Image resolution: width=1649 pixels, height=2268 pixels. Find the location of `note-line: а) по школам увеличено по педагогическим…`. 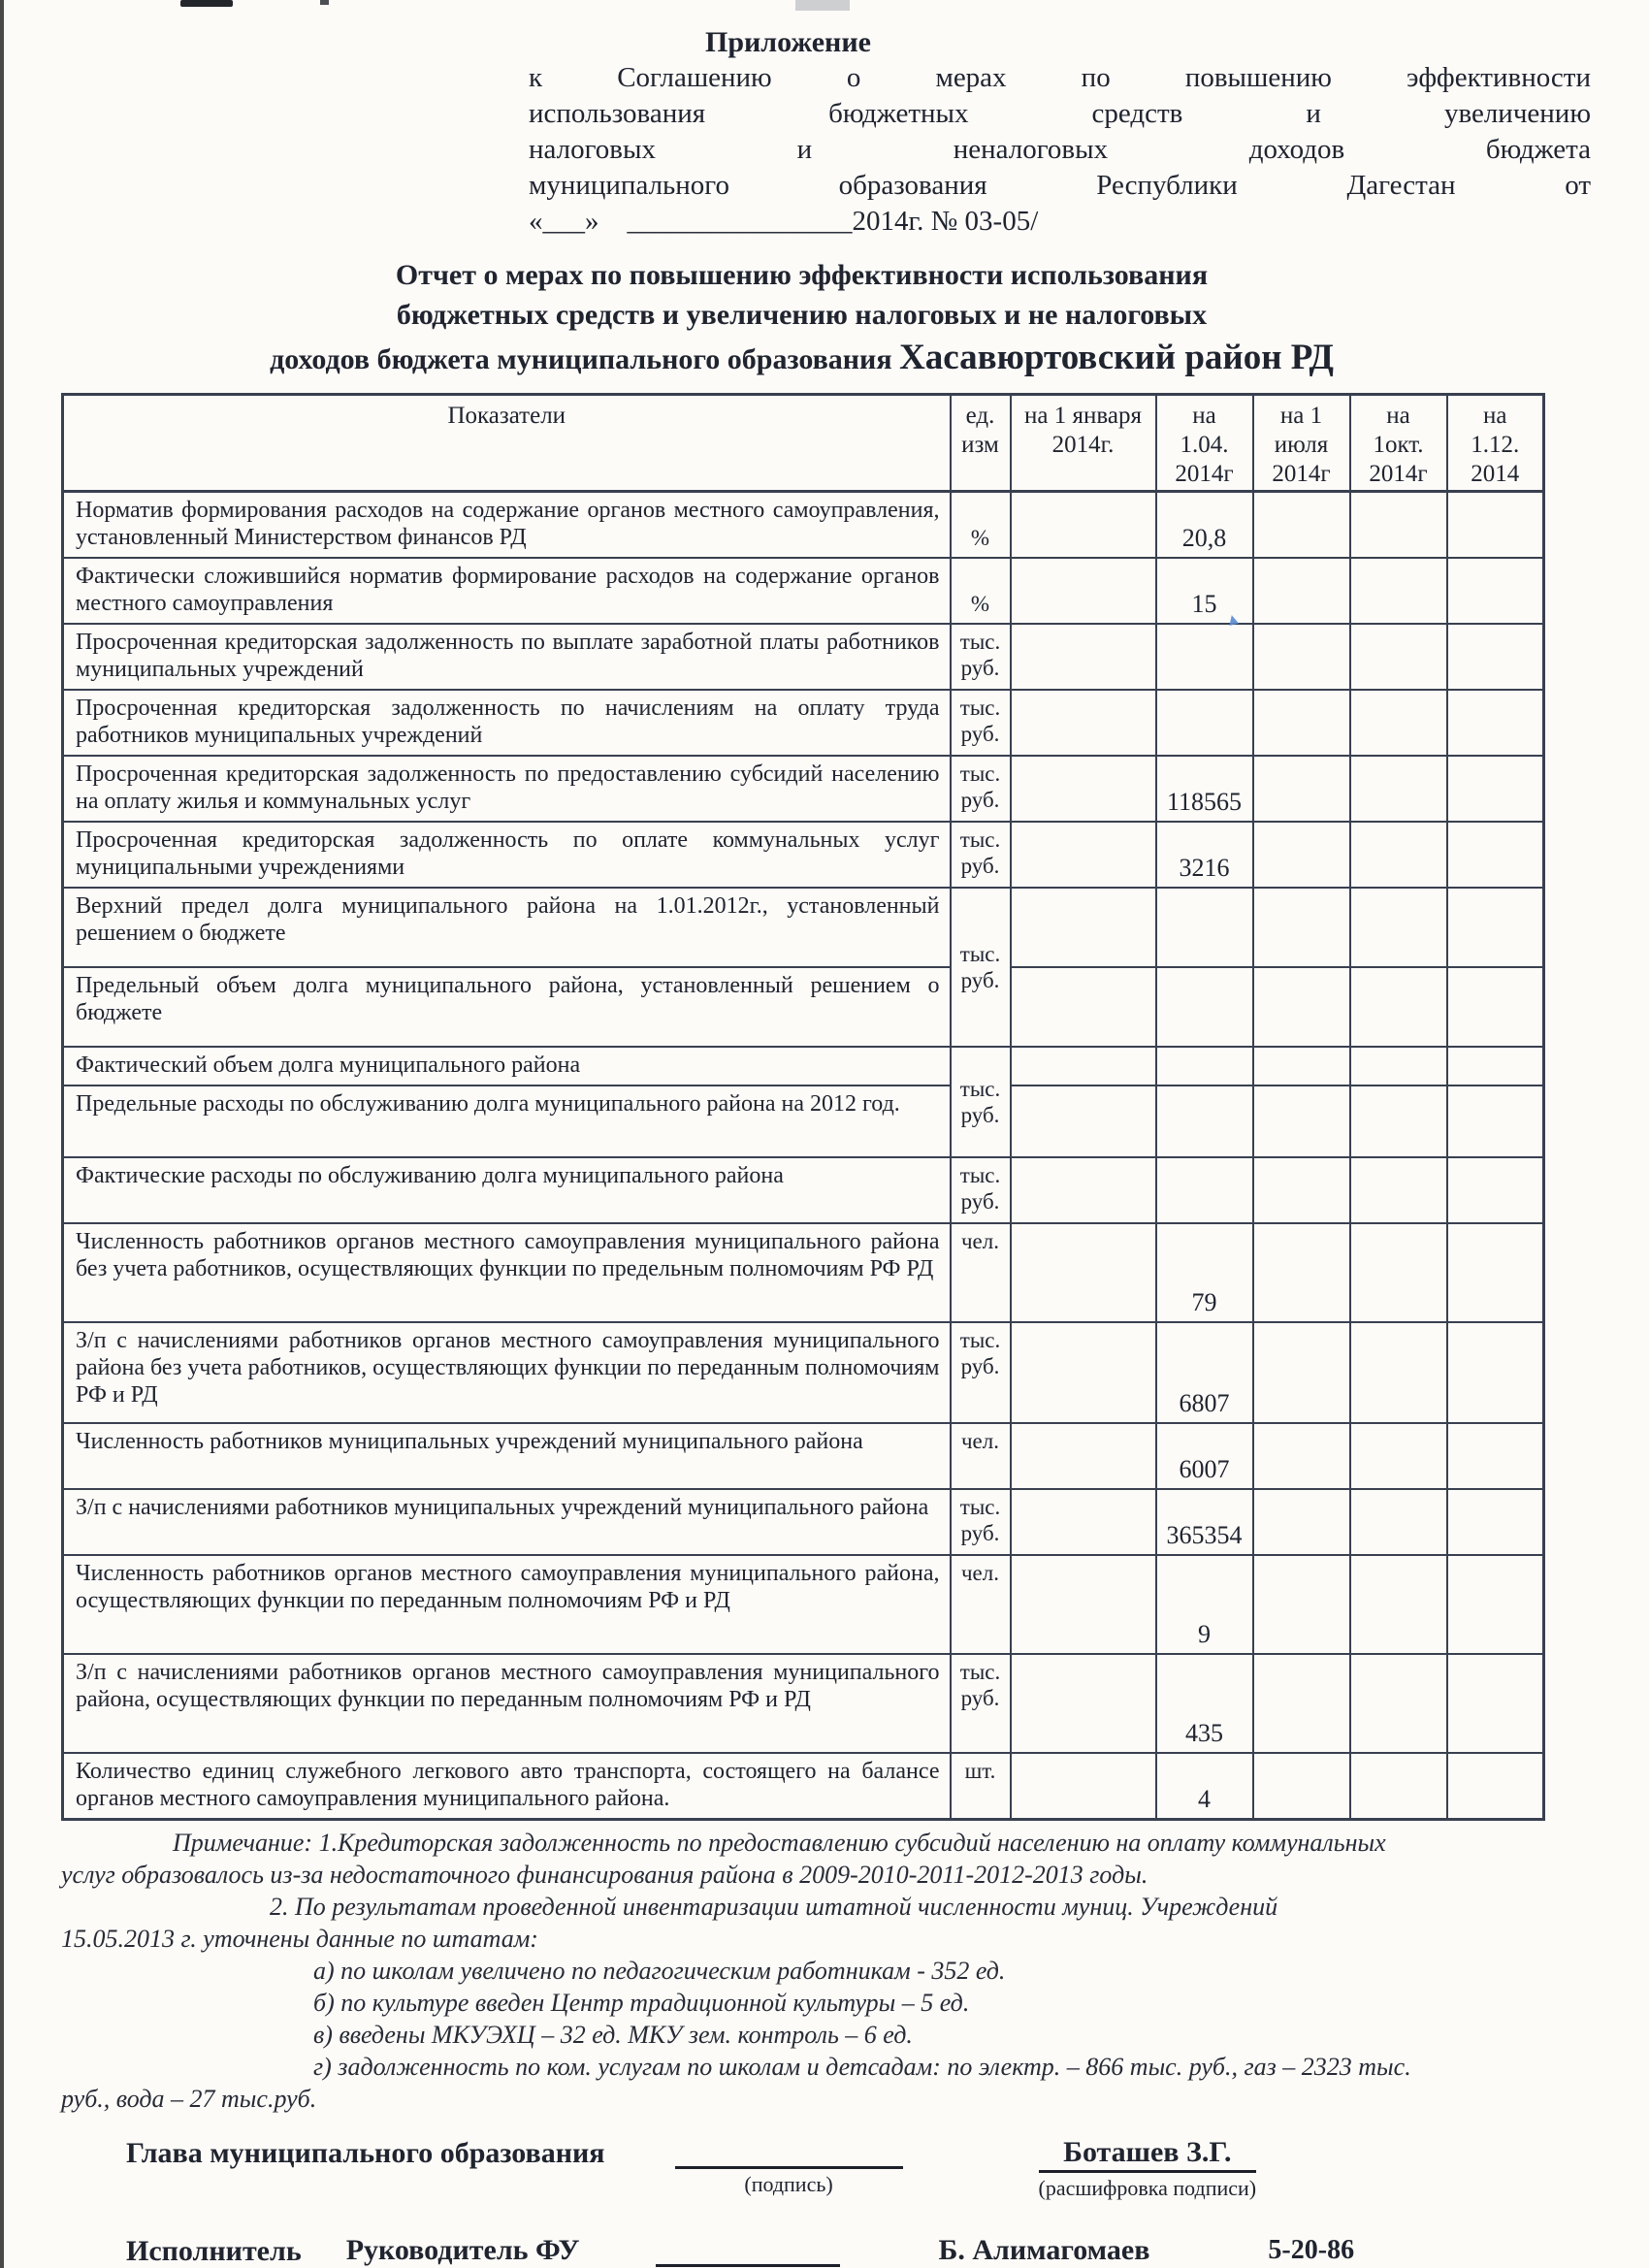

note-line: а) по школам увеличено по педагогическим… is located at coordinates (659, 1971).